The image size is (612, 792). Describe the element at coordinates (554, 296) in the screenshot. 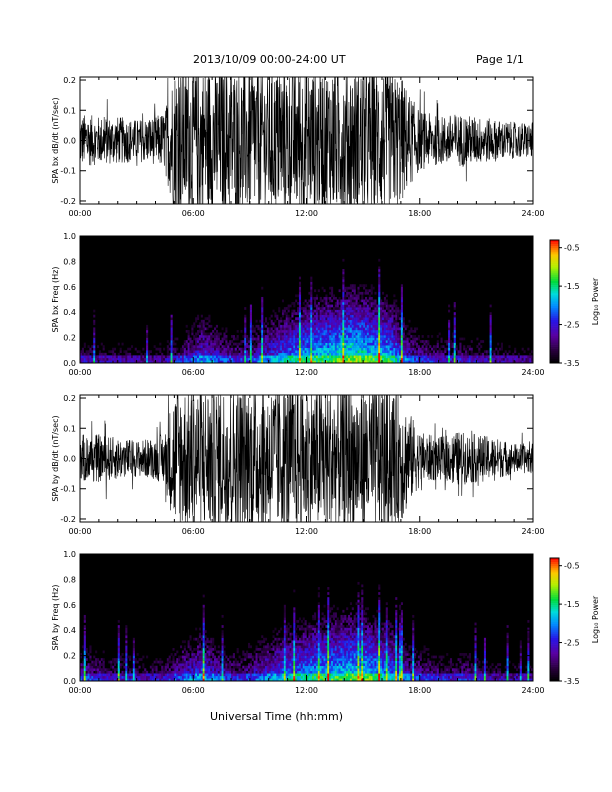

I see `colorbar-segment` at that location.